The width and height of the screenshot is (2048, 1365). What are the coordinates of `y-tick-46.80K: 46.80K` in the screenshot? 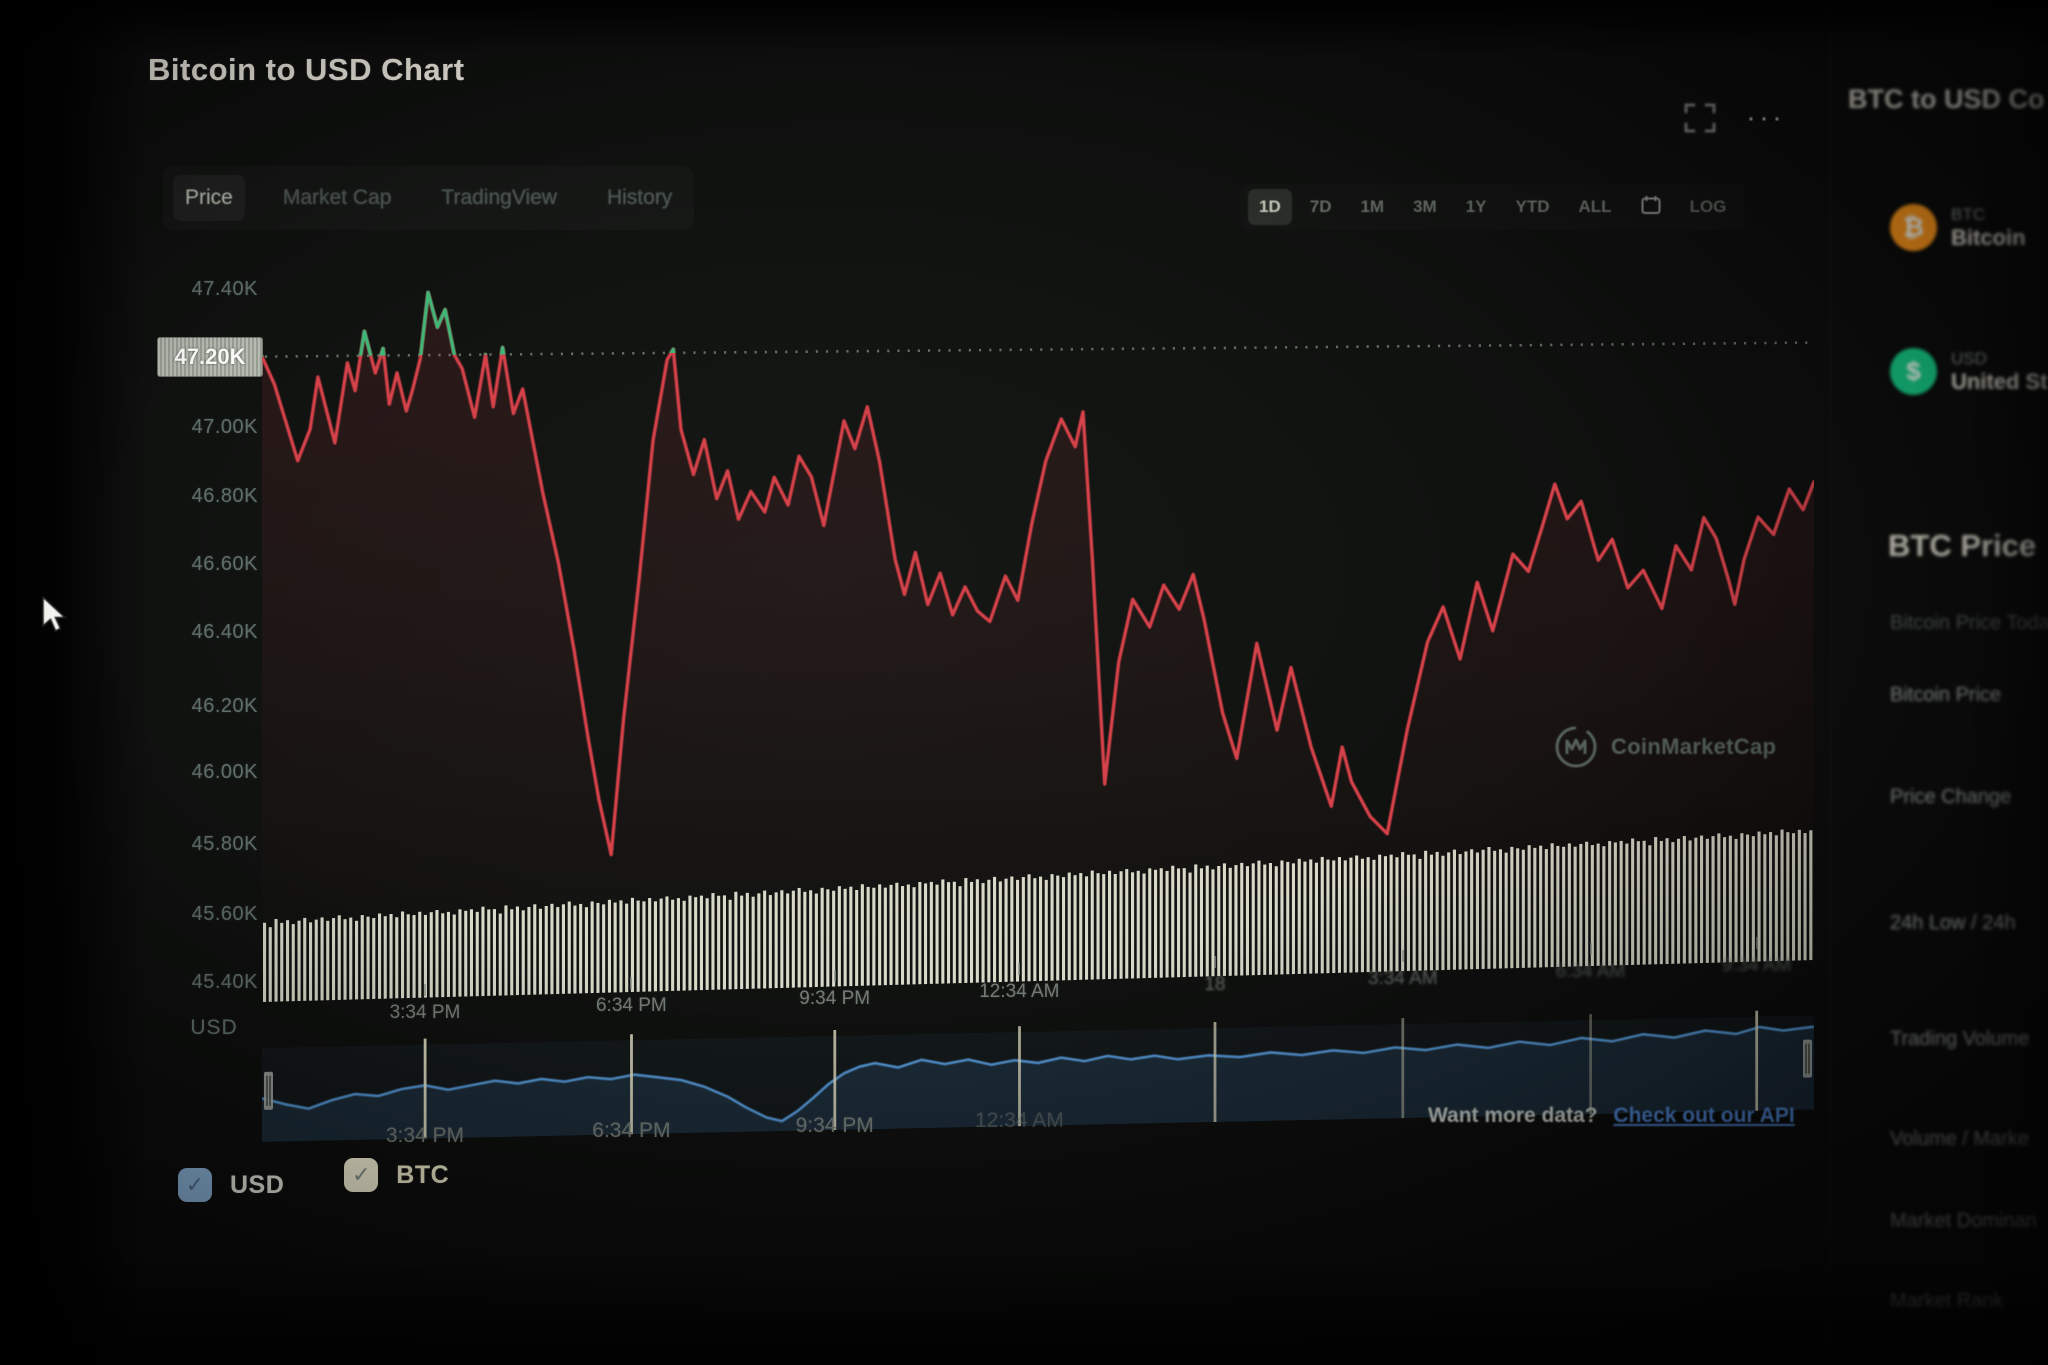 It's located at (224, 496).